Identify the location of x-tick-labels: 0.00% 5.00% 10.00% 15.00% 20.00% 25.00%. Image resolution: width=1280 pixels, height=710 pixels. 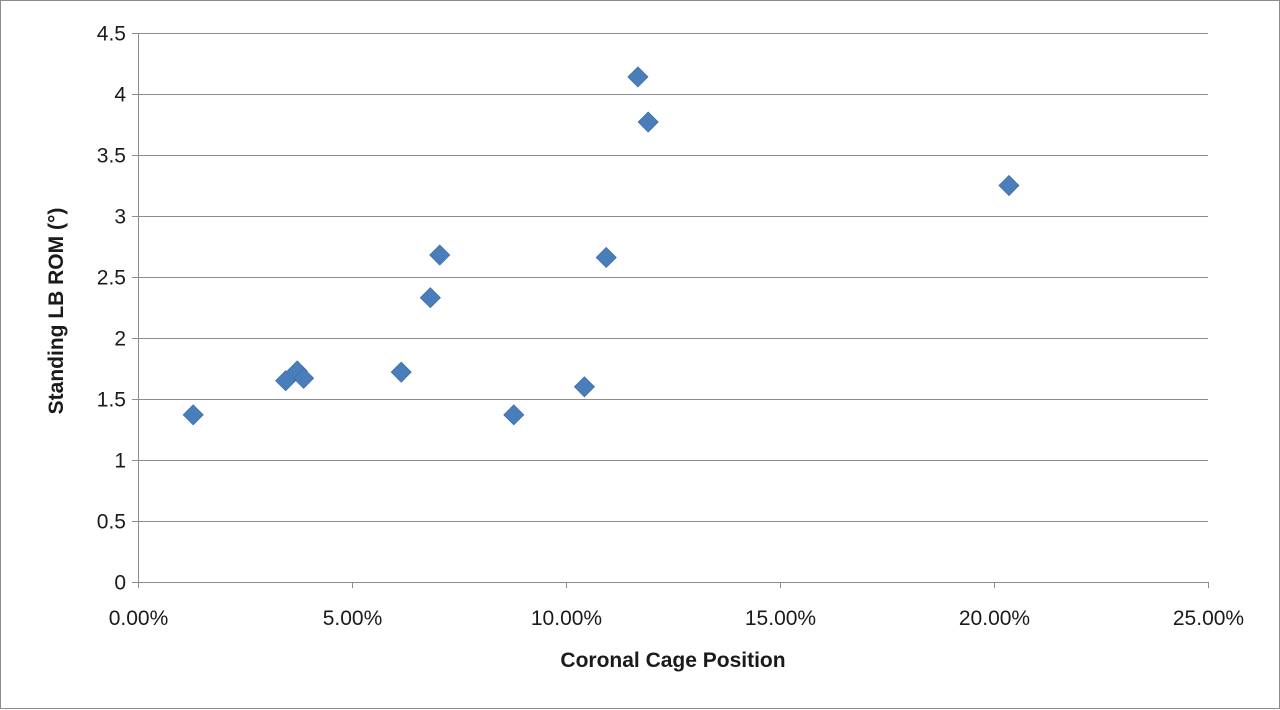
(676, 618).